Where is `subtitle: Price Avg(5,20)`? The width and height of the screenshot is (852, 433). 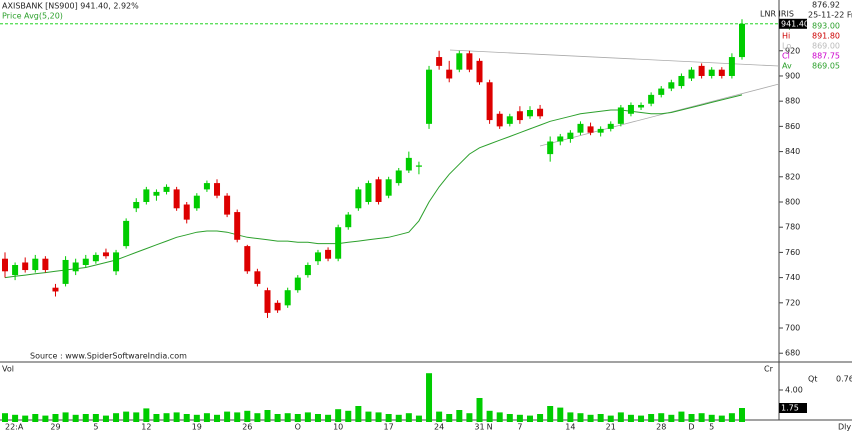
subtitle: Price Avg(5,20) is located at coordinates (32, 16).